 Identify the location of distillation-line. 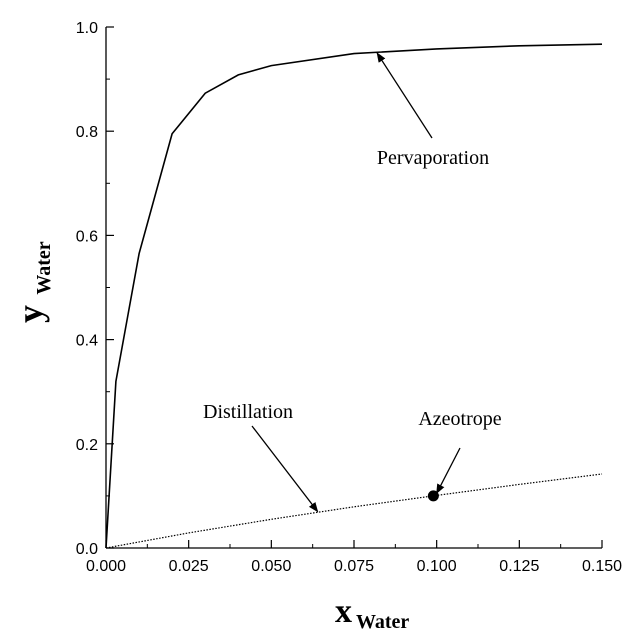
(354, 511).